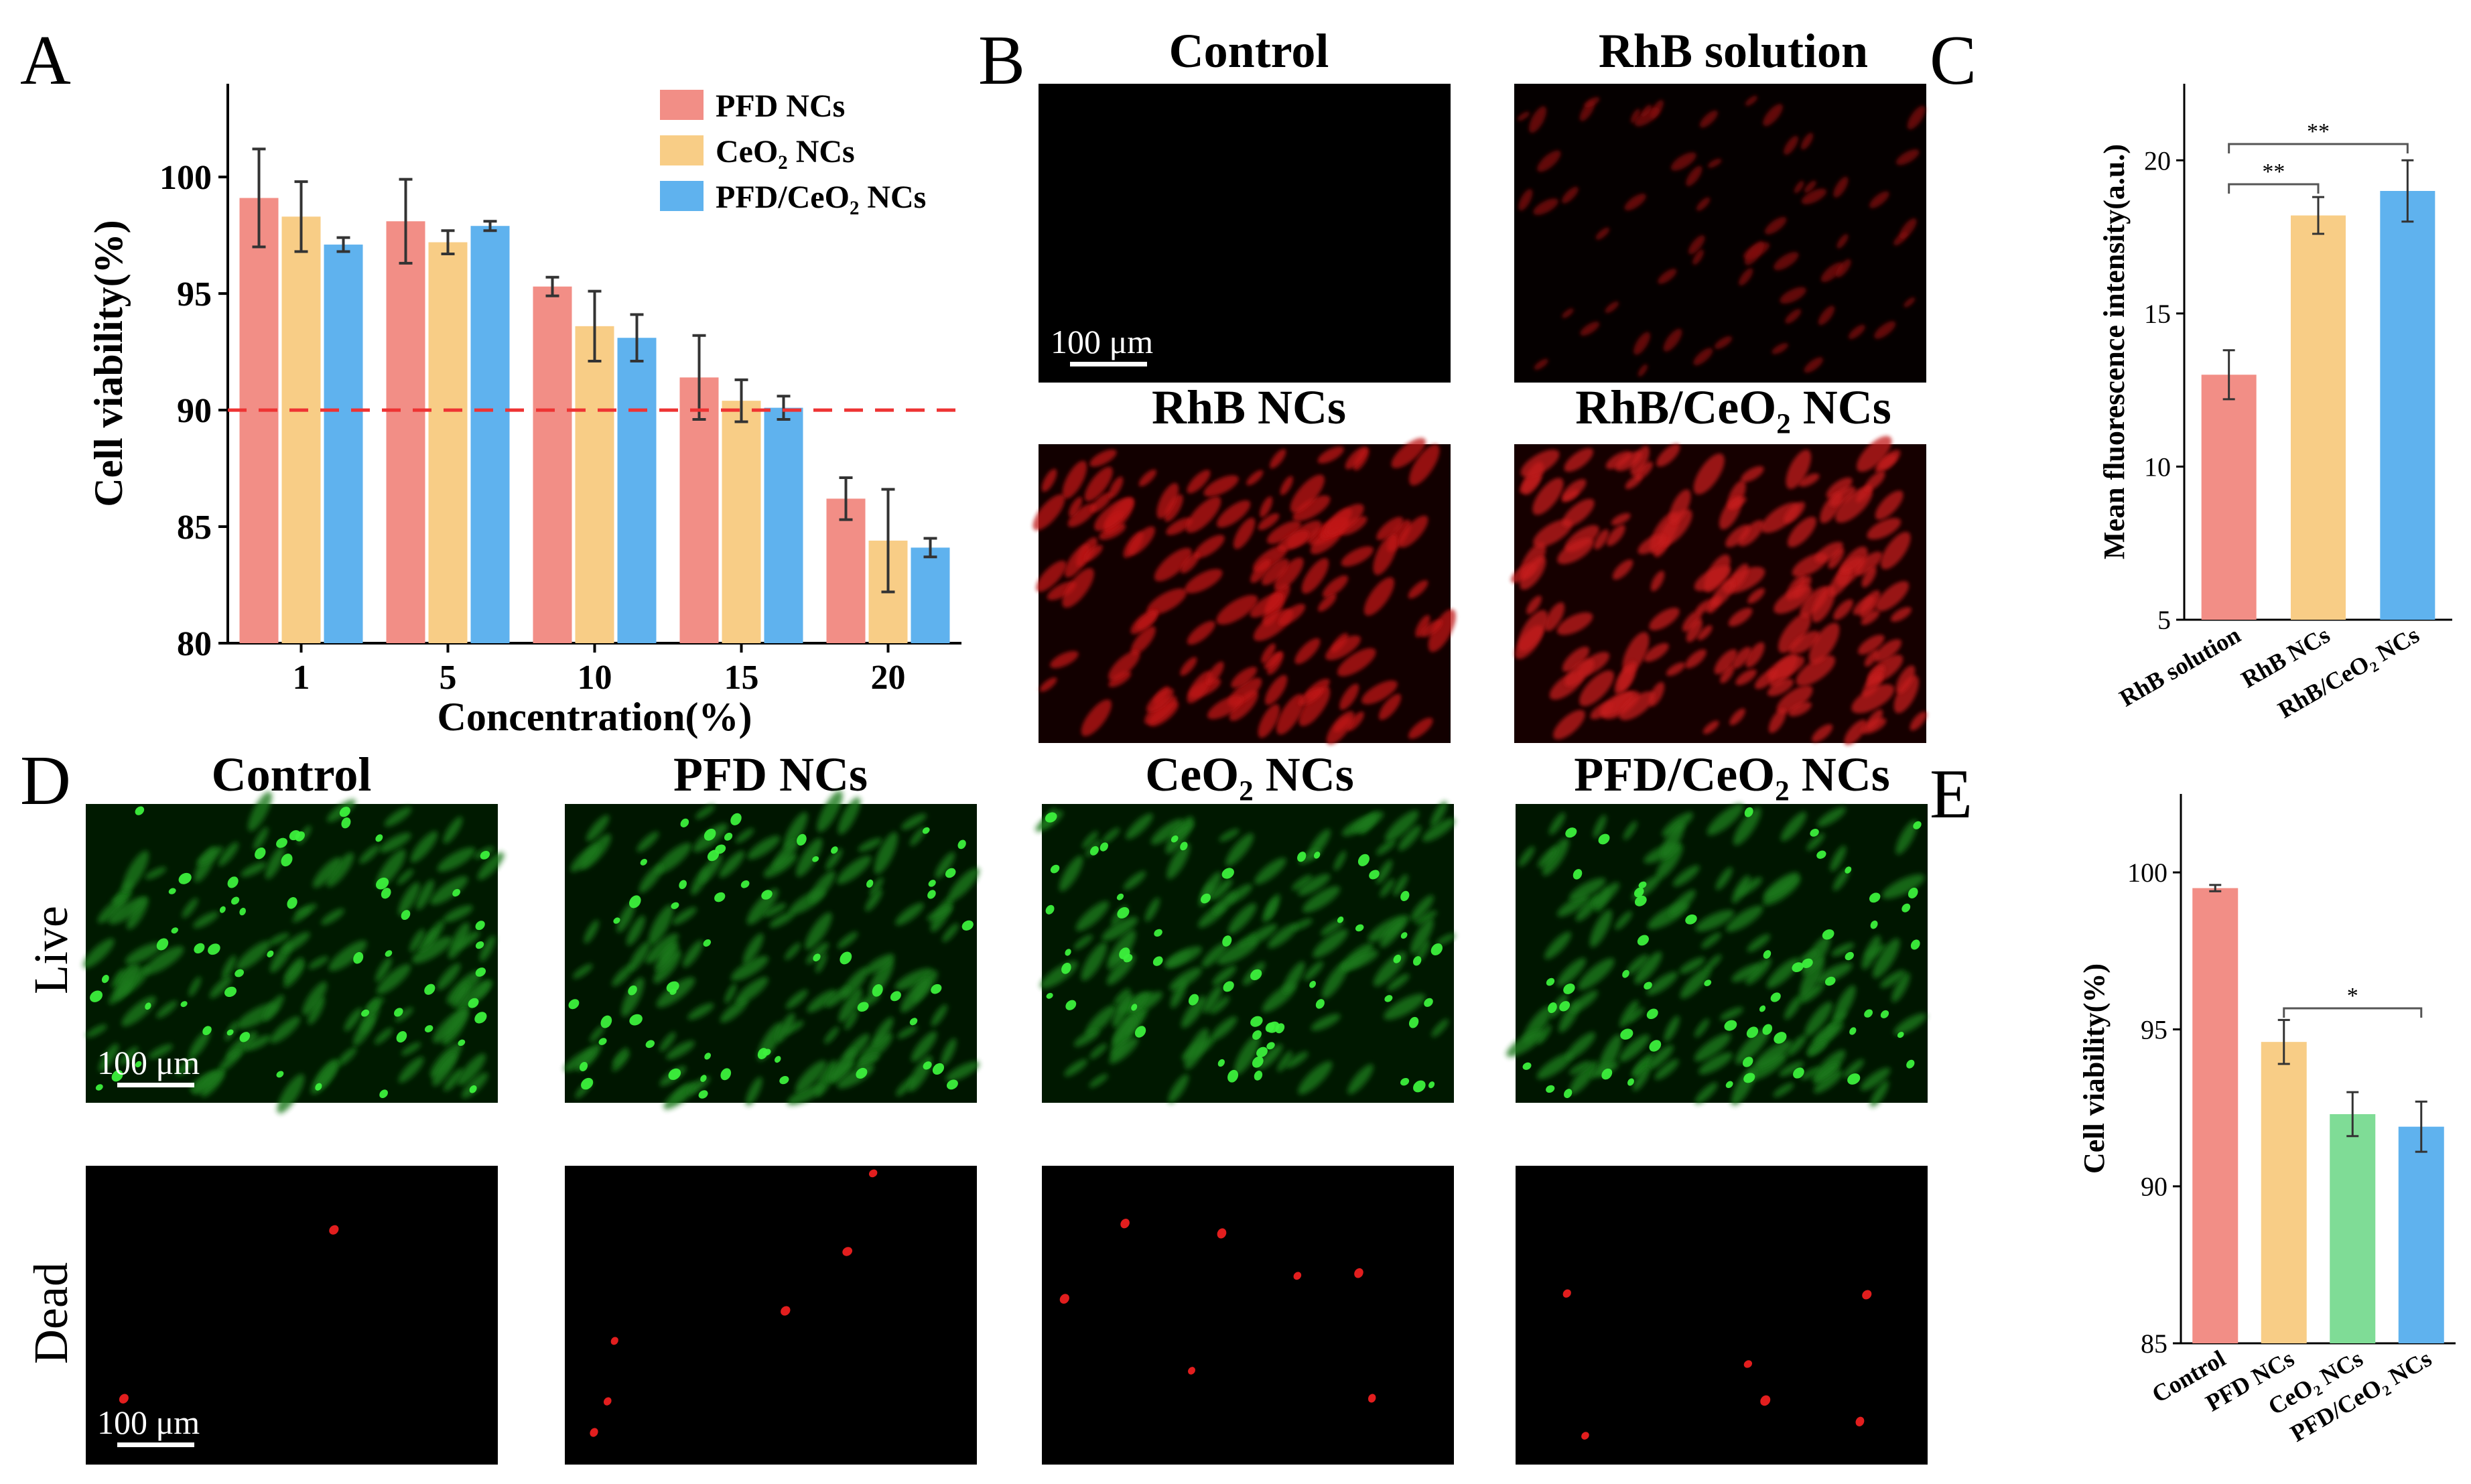  I want to click on x-tick-label-c: RhB solution, so click(2180, 667).